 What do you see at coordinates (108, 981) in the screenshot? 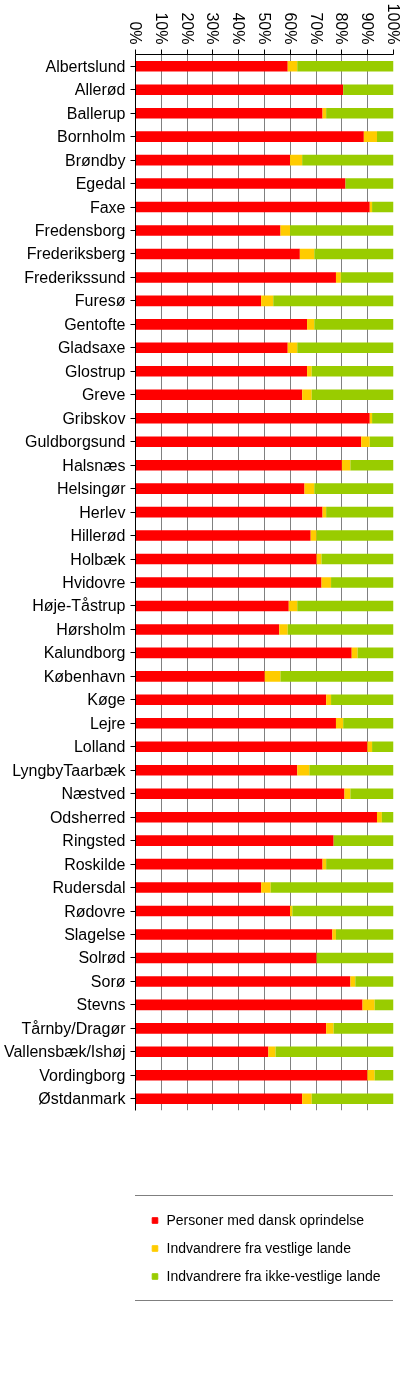
I see `y-tick-label: Sorø` at bounding box center [108, 981].